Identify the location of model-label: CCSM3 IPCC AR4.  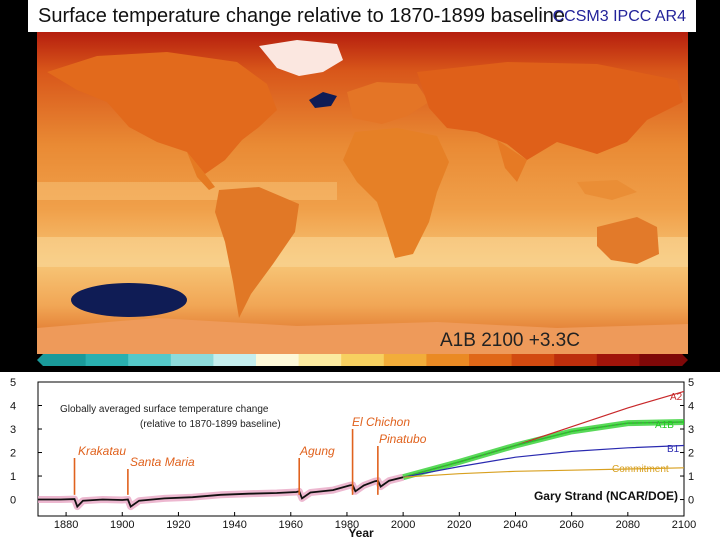
(619, 16).